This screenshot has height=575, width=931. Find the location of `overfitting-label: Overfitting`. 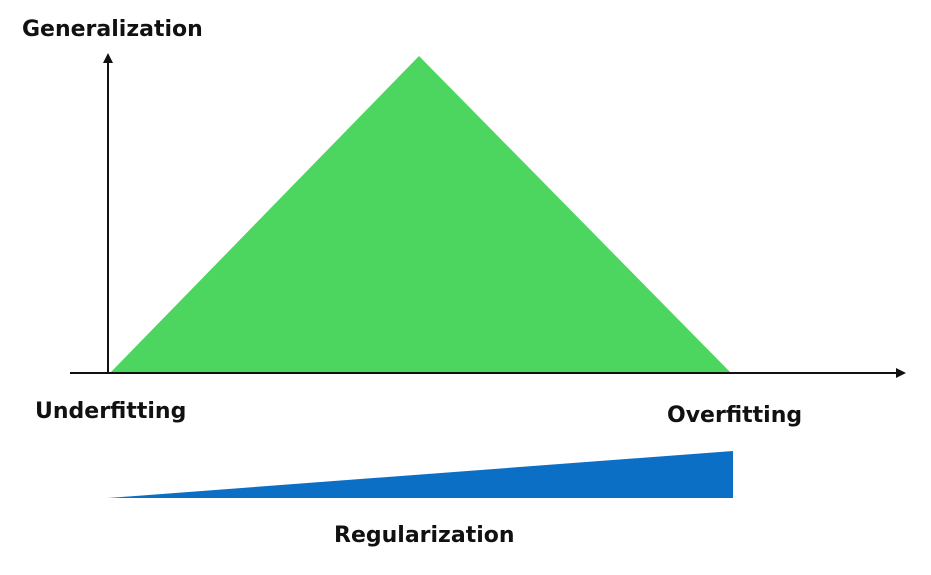

overfitting-label: Overfitting is located at coordinates (735, 415).